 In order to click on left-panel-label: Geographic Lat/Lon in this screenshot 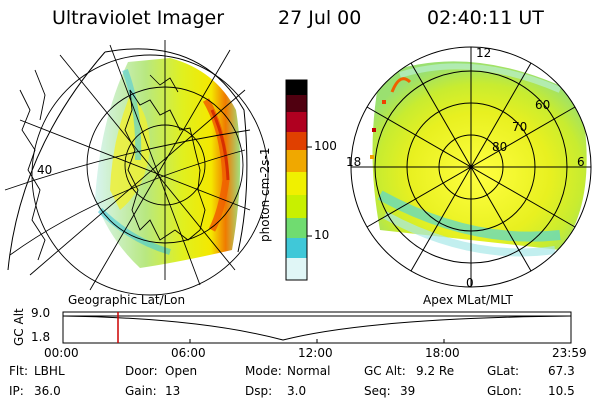, I will do `click(127, 300)`.